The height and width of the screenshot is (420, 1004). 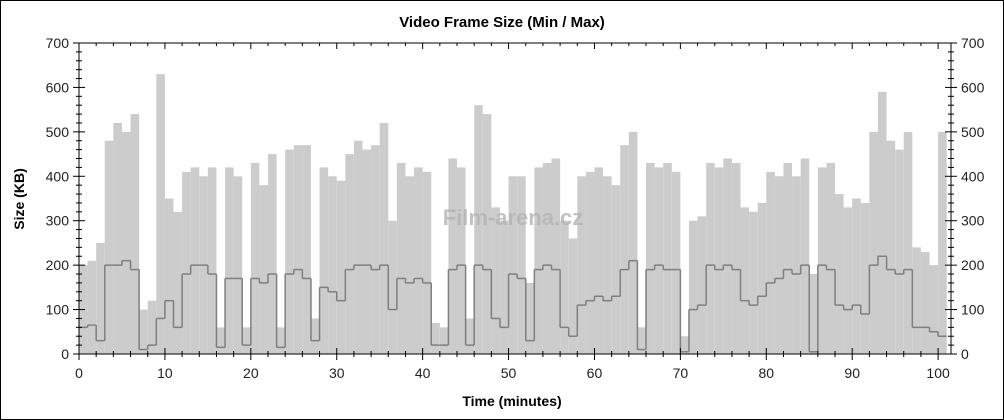 What do you see at coordinates (58, 43) in the screenshot?
I see `y-tick-label-left: 700` at bounding box center [58, 43].